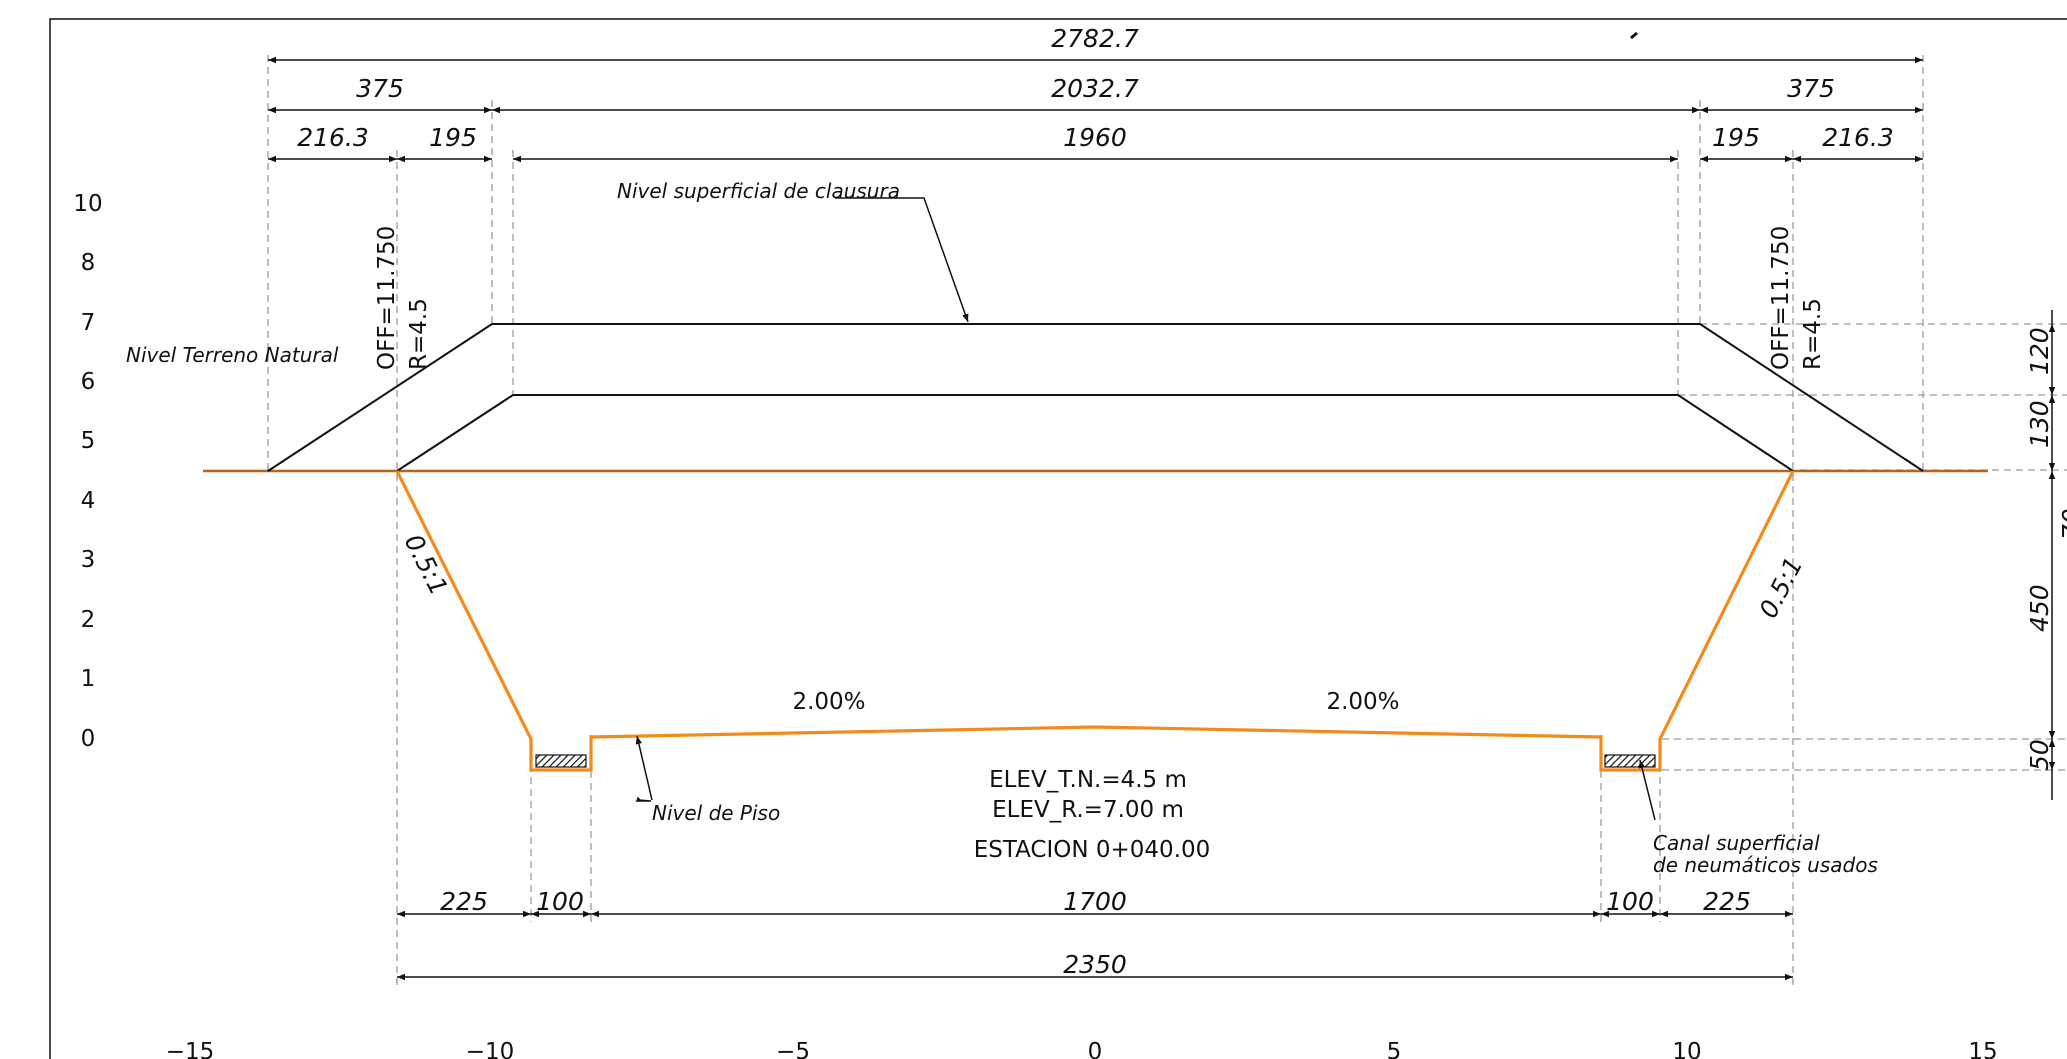 The image size is (2067, 1059). I want to click on x-tick: −15, so click(190, 1049).